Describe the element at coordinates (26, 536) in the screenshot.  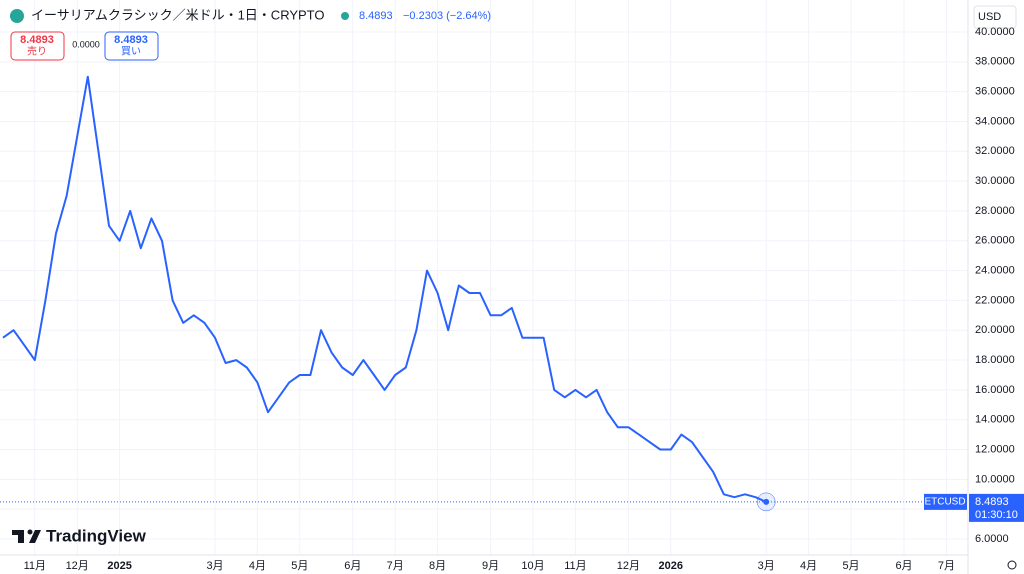
I see `brand-logo` at that location.